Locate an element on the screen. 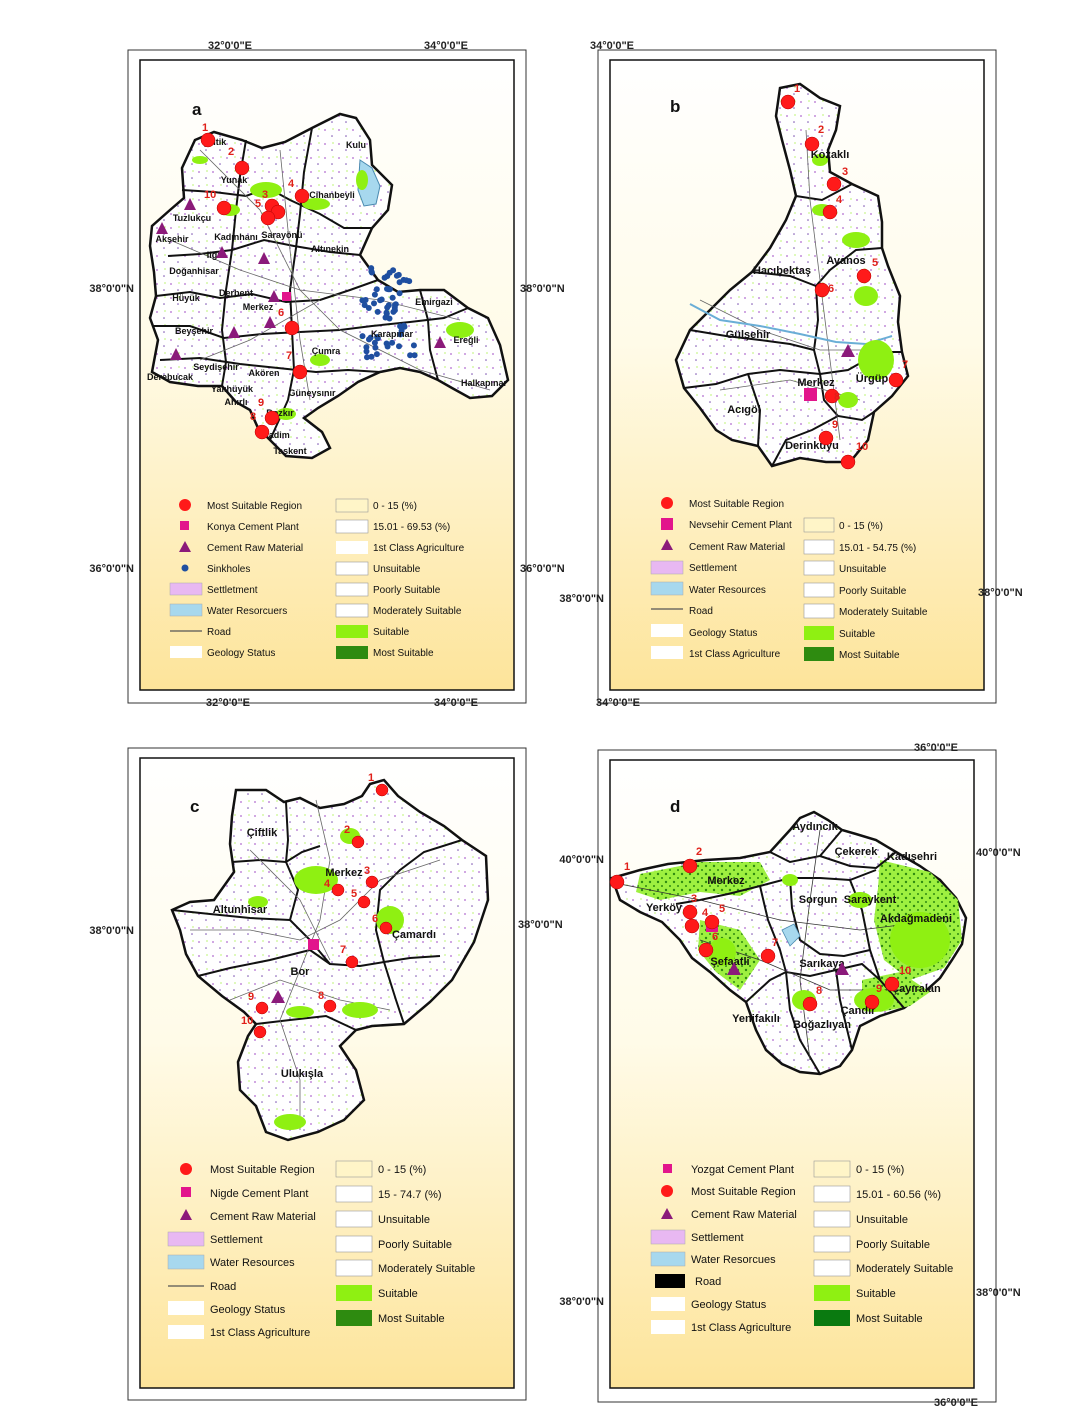  panel-label-d: d is located at coordinates (675, 806).